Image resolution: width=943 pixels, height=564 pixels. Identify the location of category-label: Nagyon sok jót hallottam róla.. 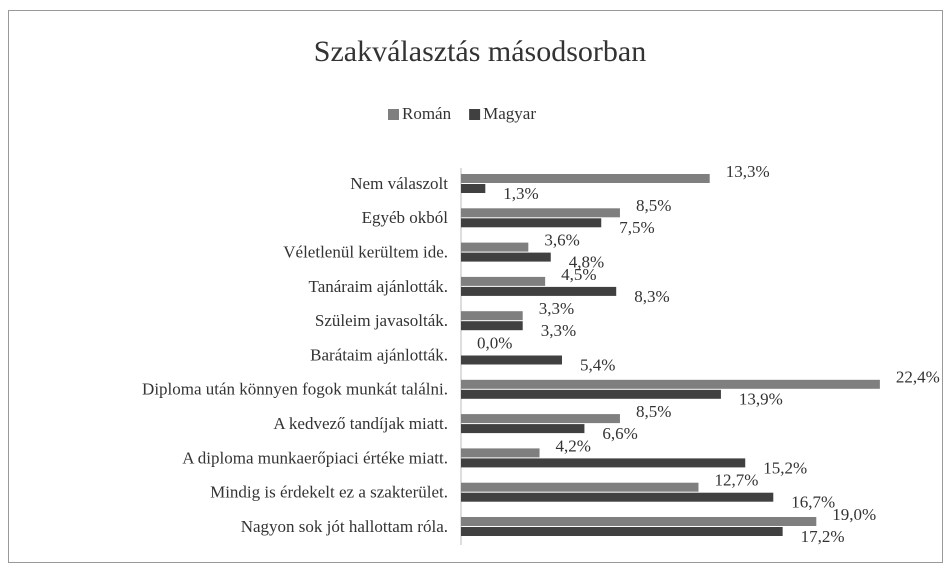
(344, 526).